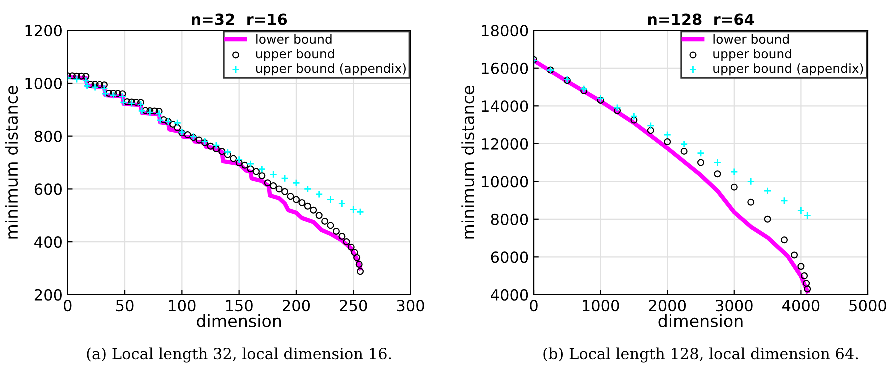 The height and width of the screenshot is (383, 893). Describe the element at coordinates (505, 144) in the screenshot. I see `y-tick-label: 12000` at that location.